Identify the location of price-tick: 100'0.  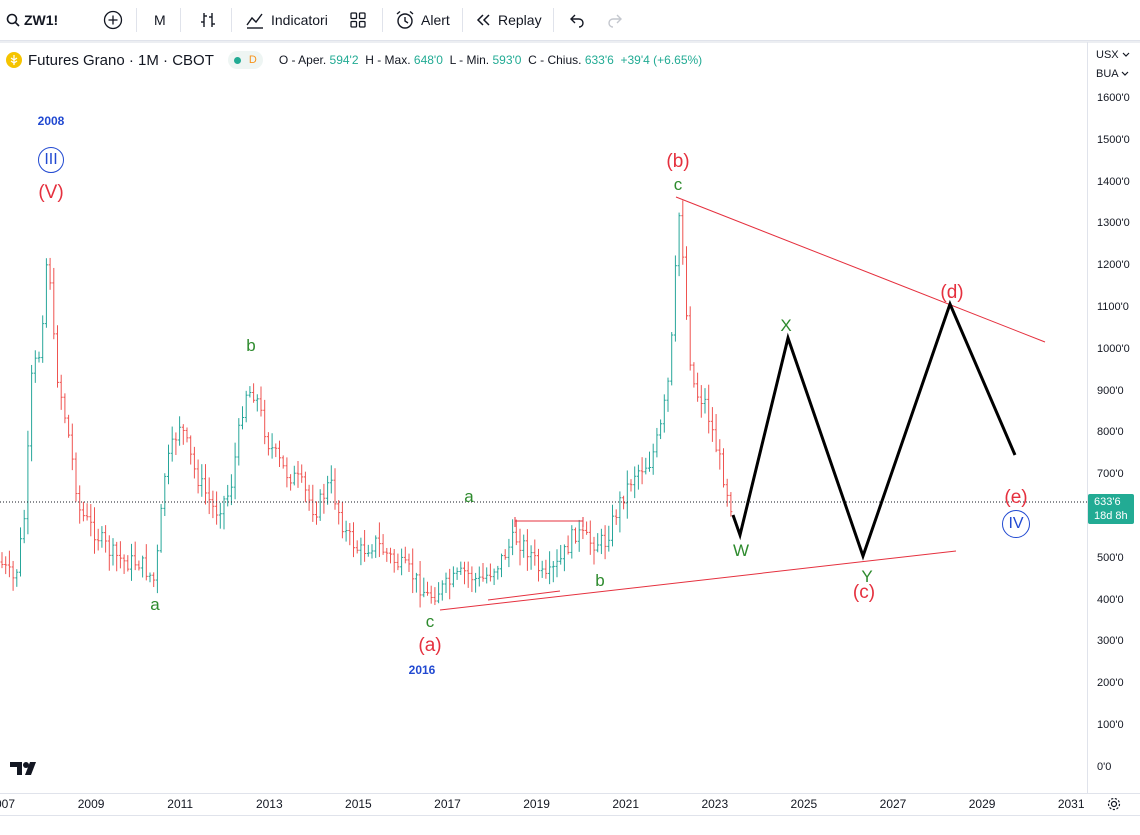
(1110, 725).